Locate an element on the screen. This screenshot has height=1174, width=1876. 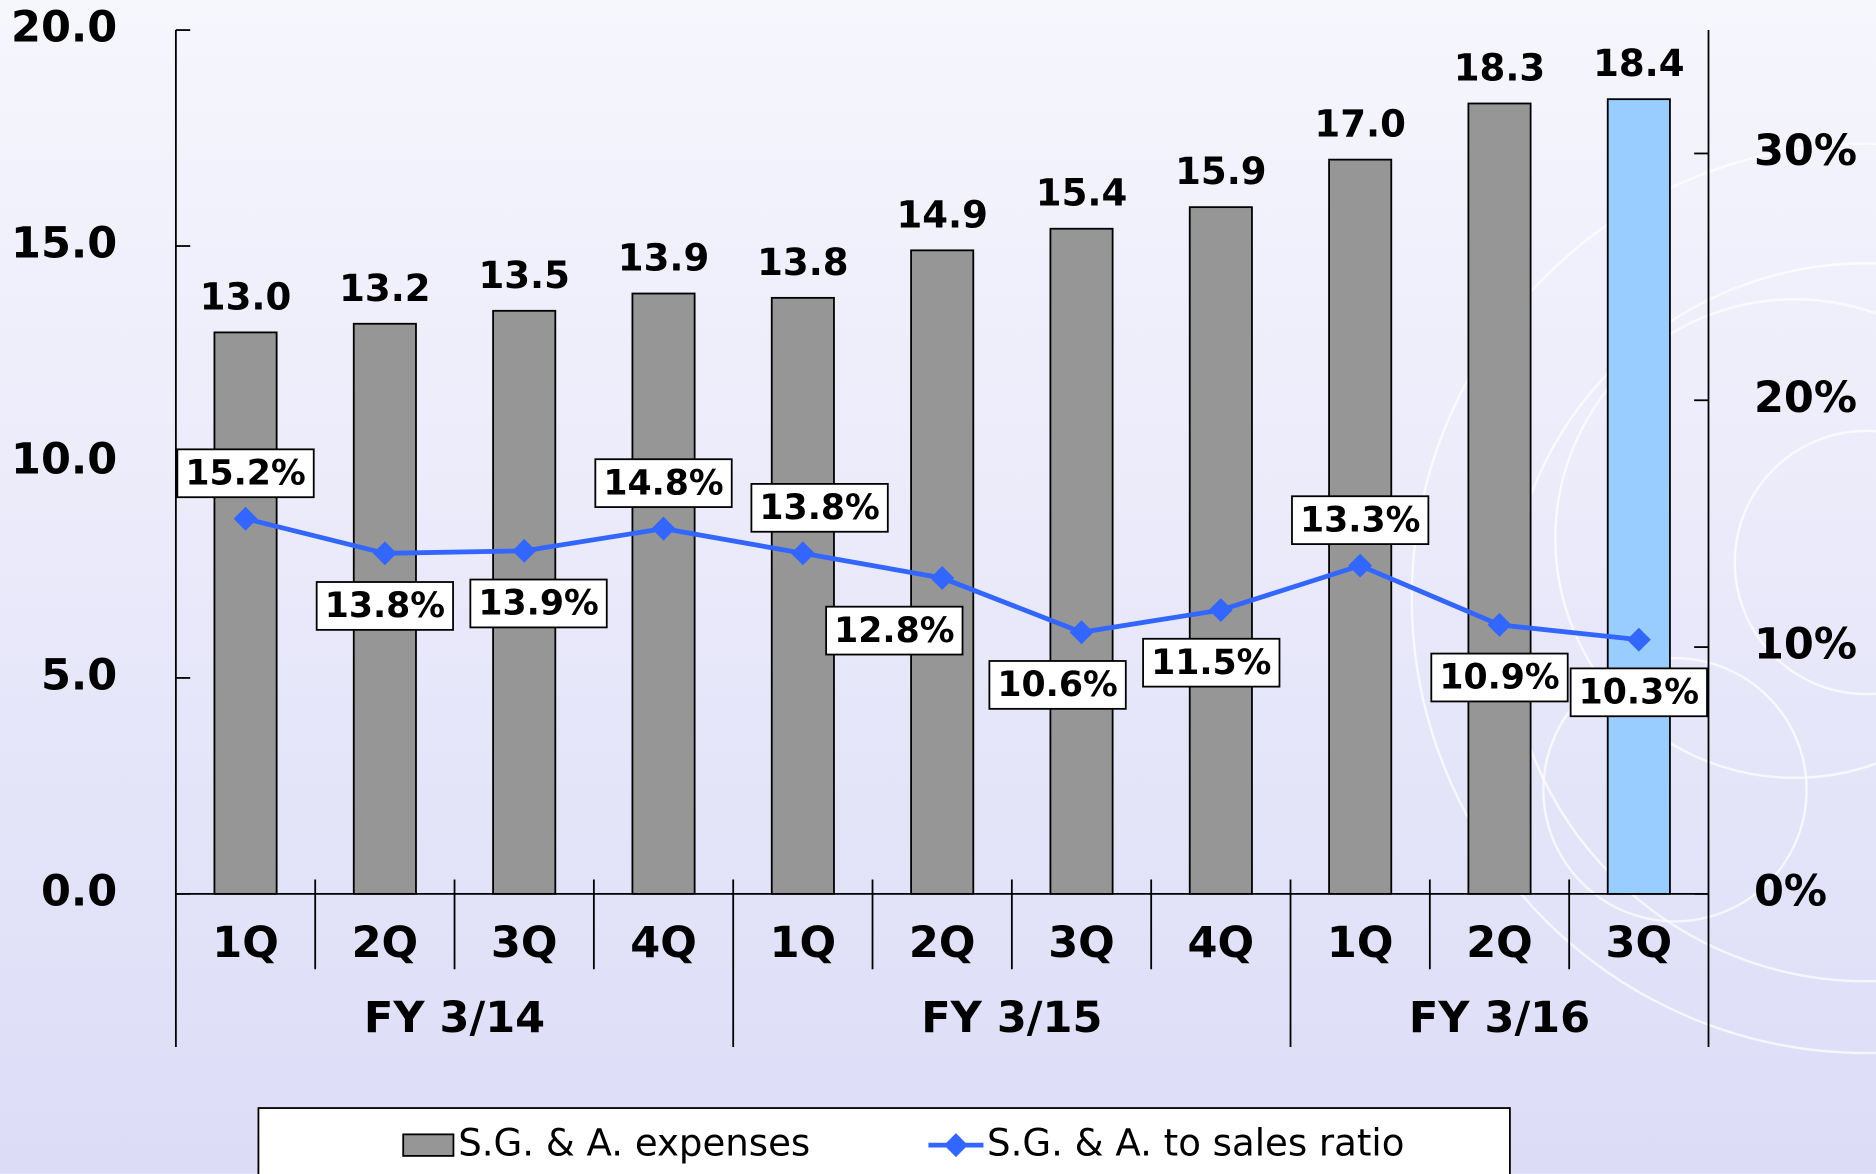
group-label: FY 3/16 is located at coordinates (1499, 1018).